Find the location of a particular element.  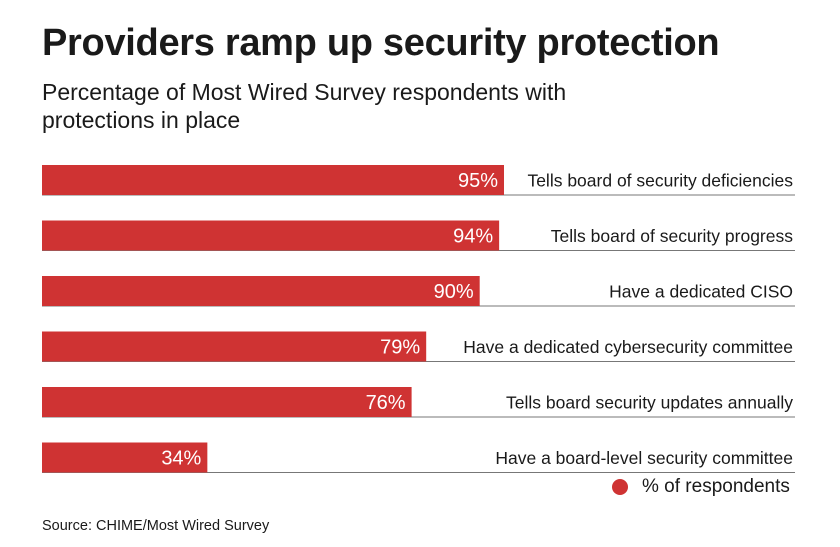

legend: % of respondents is located at coordinates (701, 487).